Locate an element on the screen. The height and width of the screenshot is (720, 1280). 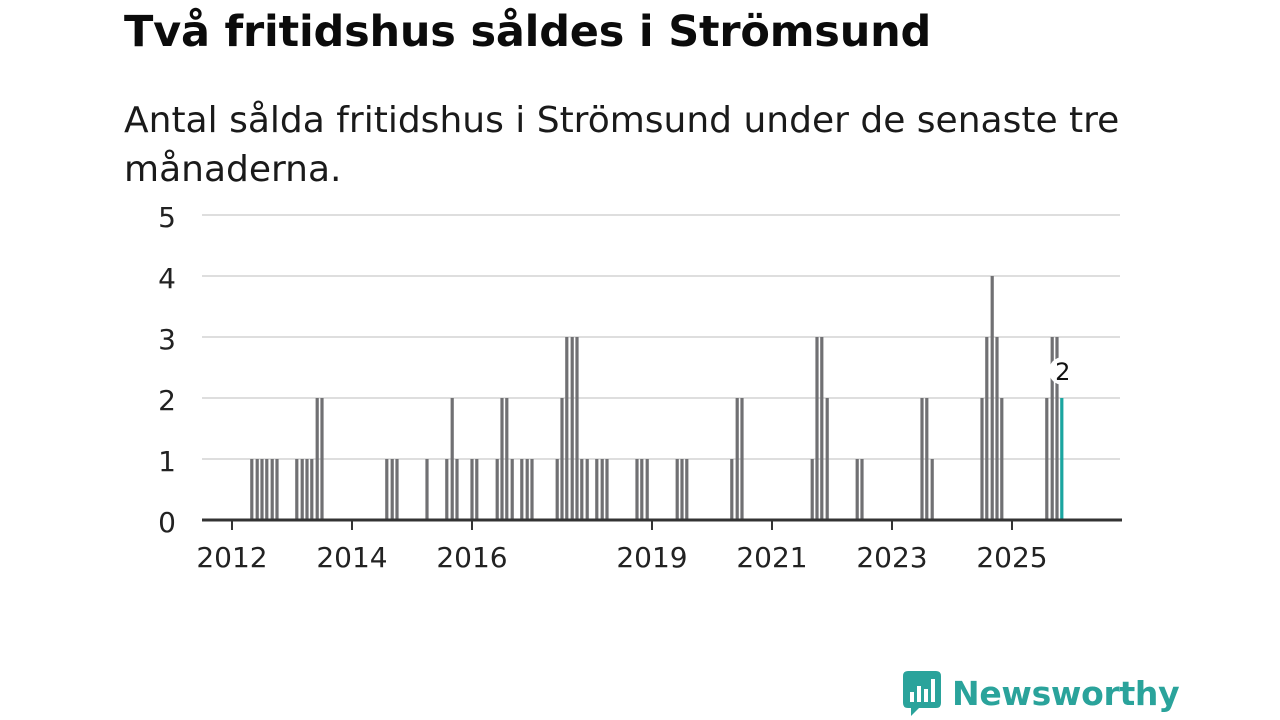
y-tick-label: 2 is located at coordinates (167, 400).